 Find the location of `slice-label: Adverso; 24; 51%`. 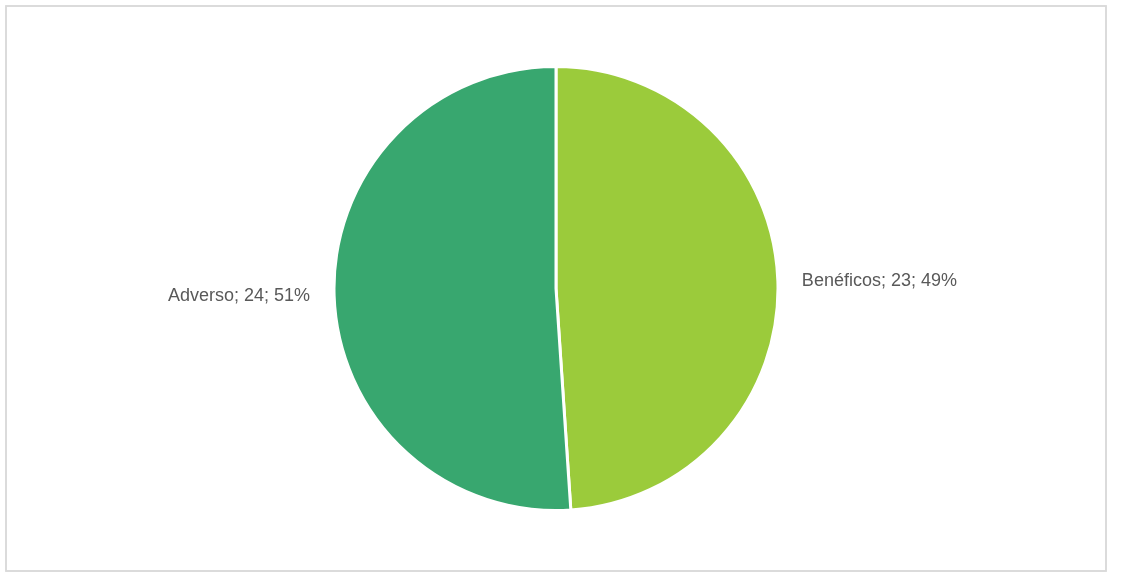

slice-label: Adverso; 24; 51% is located at coordinates (239, 295).